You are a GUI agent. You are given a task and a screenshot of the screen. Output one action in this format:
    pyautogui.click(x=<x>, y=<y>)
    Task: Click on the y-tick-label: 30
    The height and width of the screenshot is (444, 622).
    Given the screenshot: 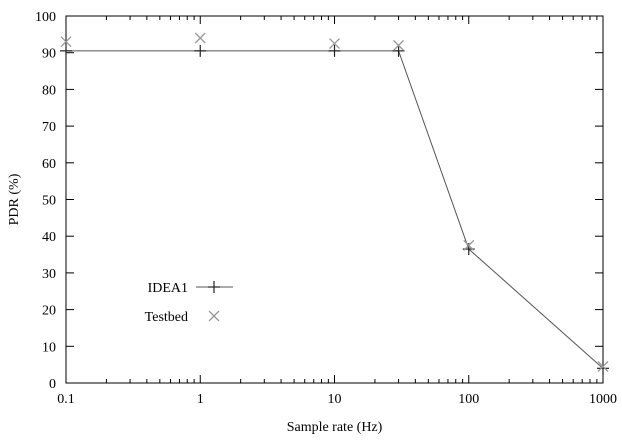 What is the action you would take?
    pyautogui.click(x=49, y=274)
    